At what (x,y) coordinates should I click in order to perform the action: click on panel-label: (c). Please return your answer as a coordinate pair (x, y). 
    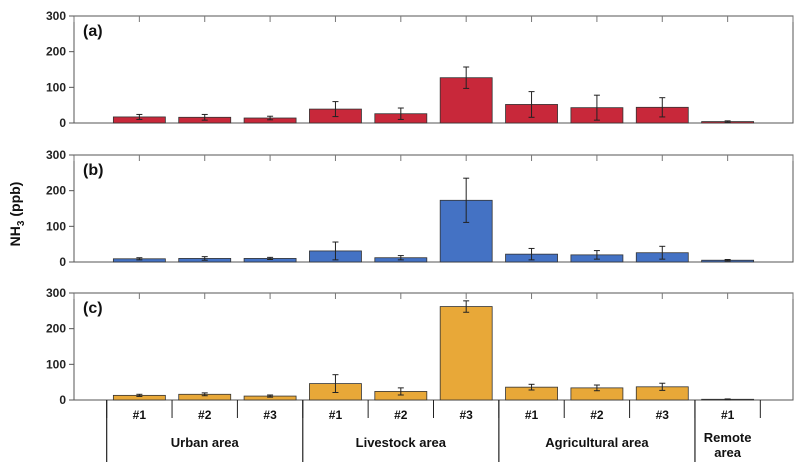
    Looking at the image, I should click on (93, 308).